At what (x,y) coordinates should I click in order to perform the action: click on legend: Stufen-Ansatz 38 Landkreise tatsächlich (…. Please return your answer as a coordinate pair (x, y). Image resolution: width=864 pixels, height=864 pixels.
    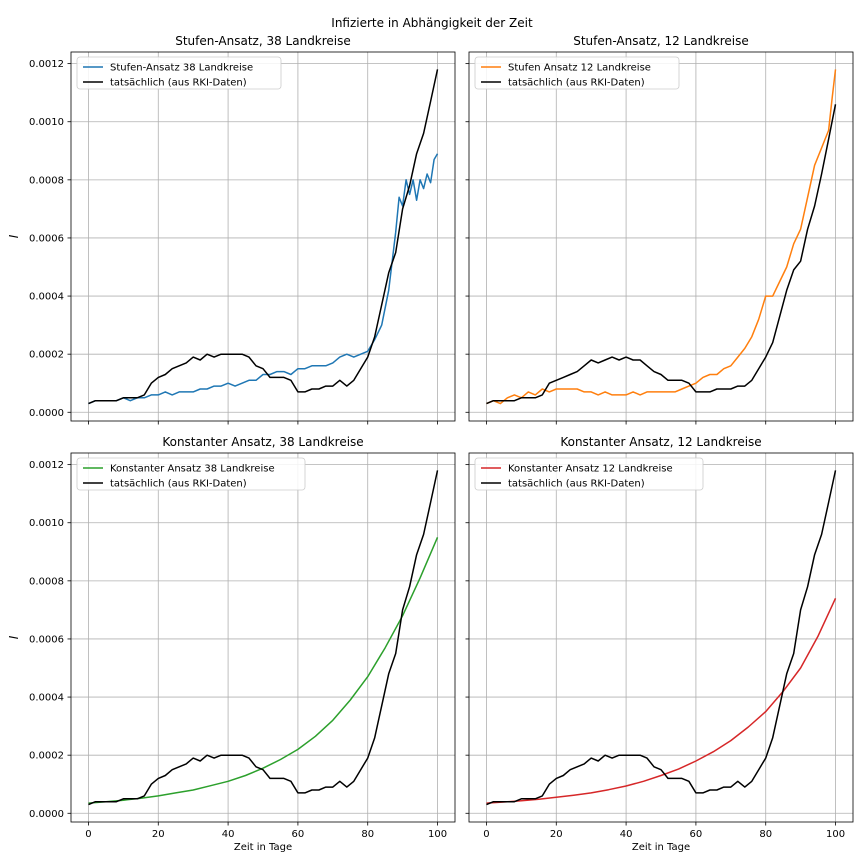
    Looking at the image, I should click on (179, 73).